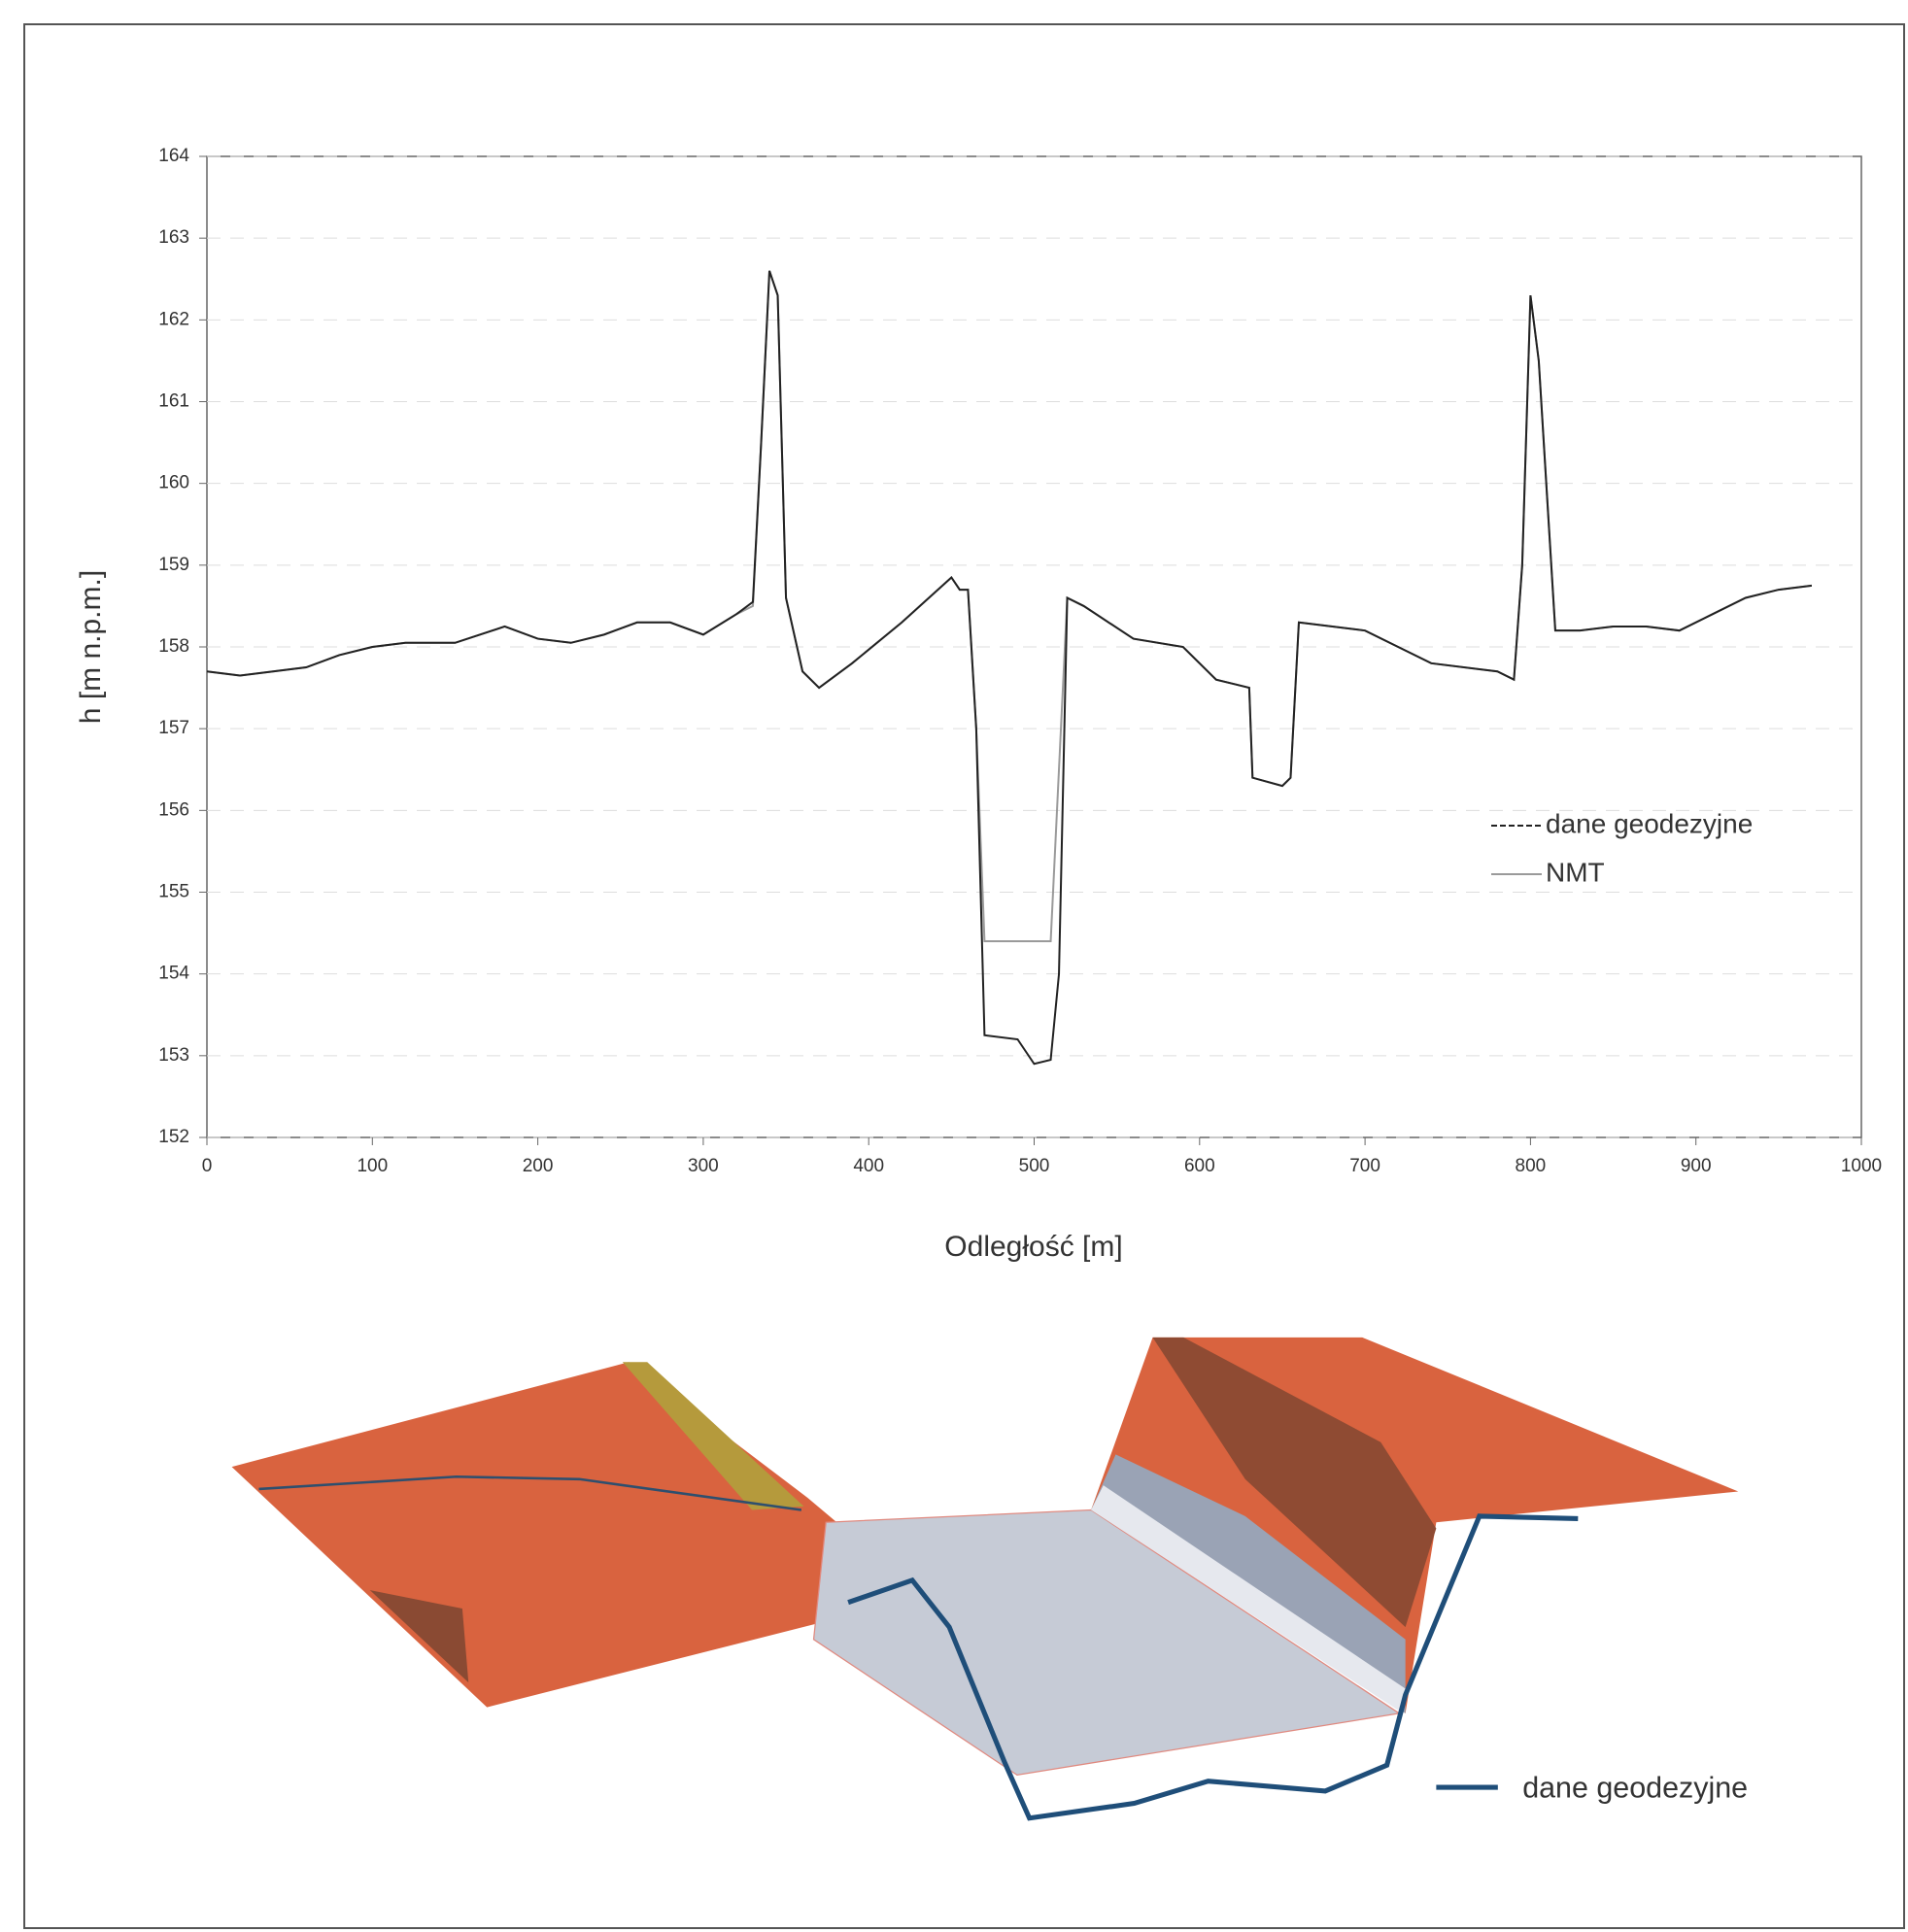 This screenshot has width=1908, height=1932. I want to click on y-tick-label: 155, so click(174, 892).